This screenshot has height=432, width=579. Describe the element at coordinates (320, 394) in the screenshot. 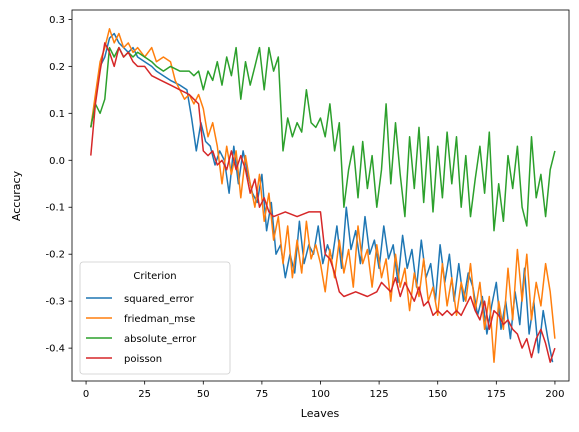

I see `x-tick-label: 100` at that location.